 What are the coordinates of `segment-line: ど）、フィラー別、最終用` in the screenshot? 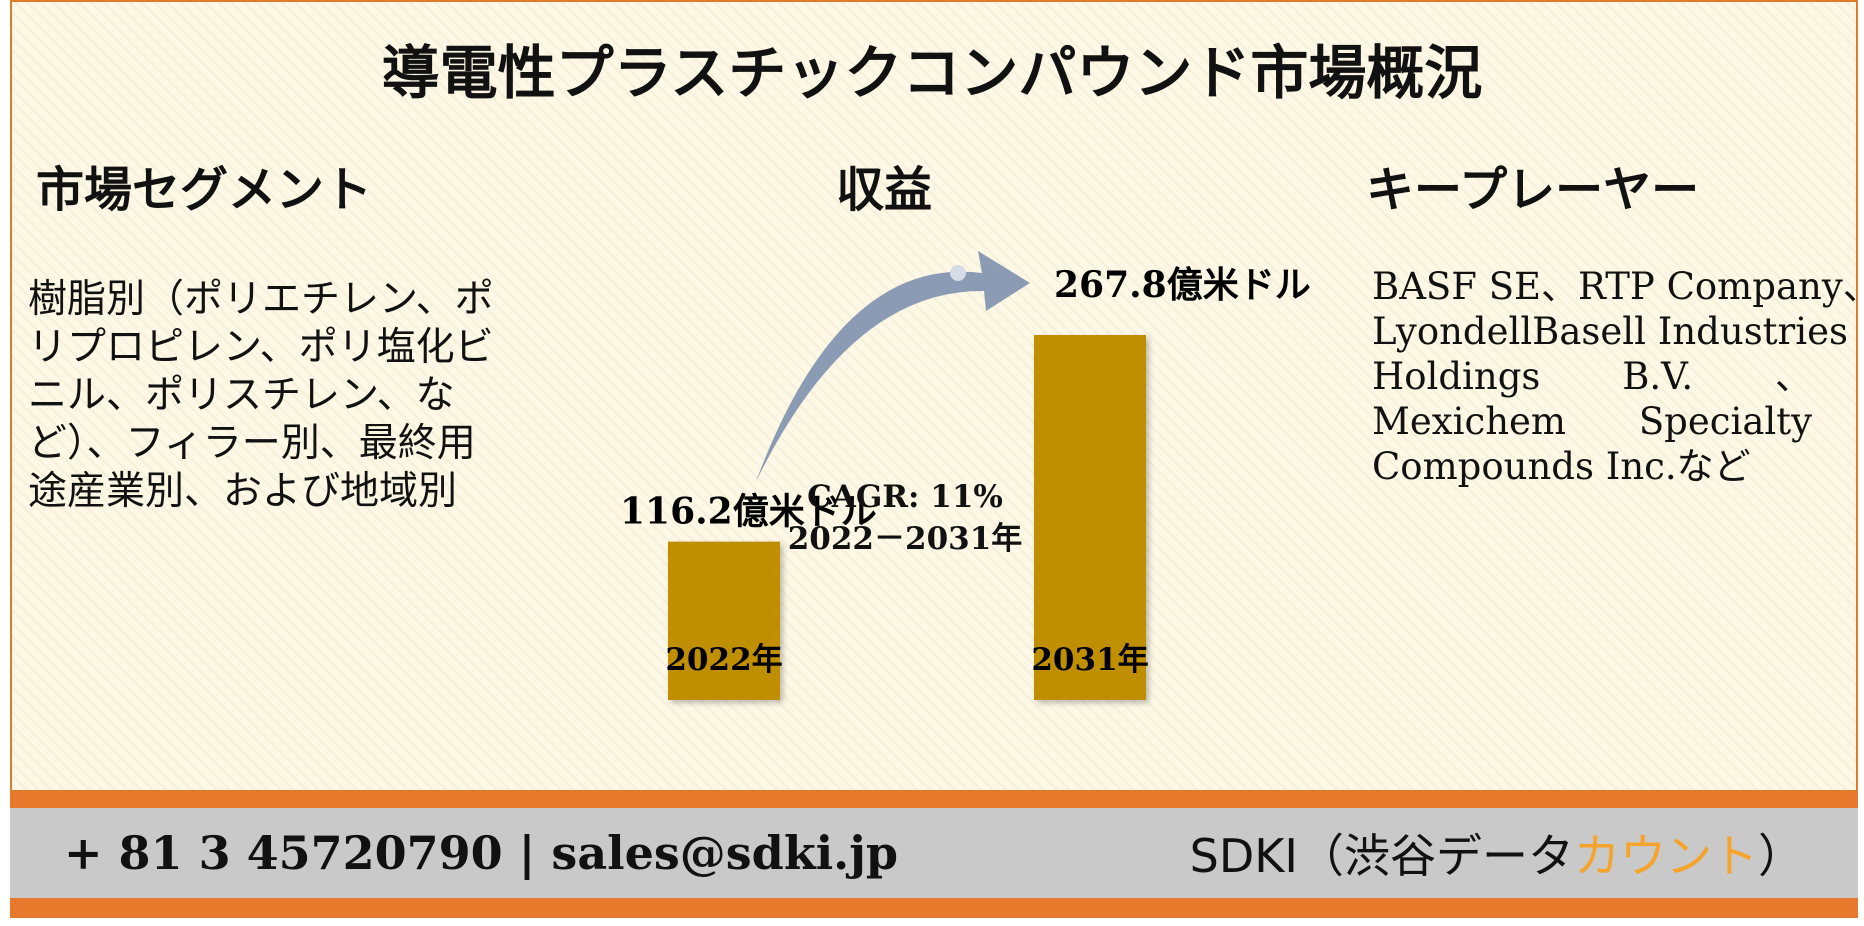 It's located at (252, 443).